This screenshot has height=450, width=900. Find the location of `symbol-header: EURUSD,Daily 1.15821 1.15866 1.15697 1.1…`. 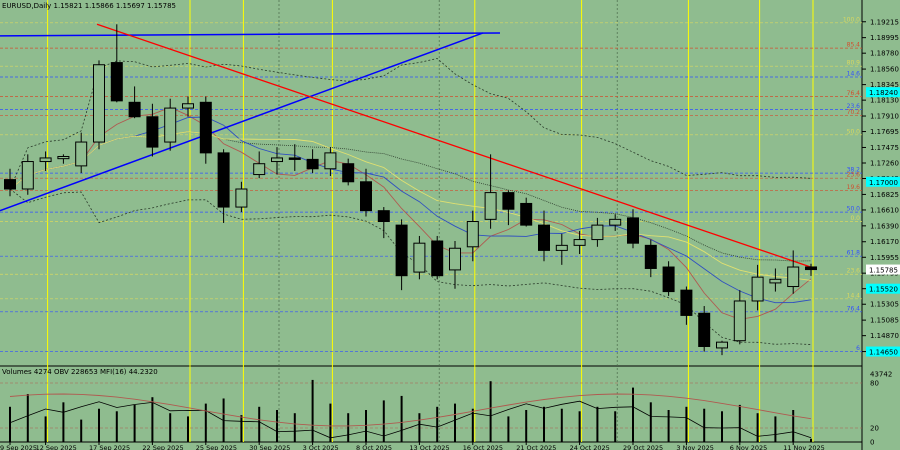

symbol-header: EURUSD,Daily 1.15821 1.15866 1.15697 1.1… is located at coordinates (89, 6).